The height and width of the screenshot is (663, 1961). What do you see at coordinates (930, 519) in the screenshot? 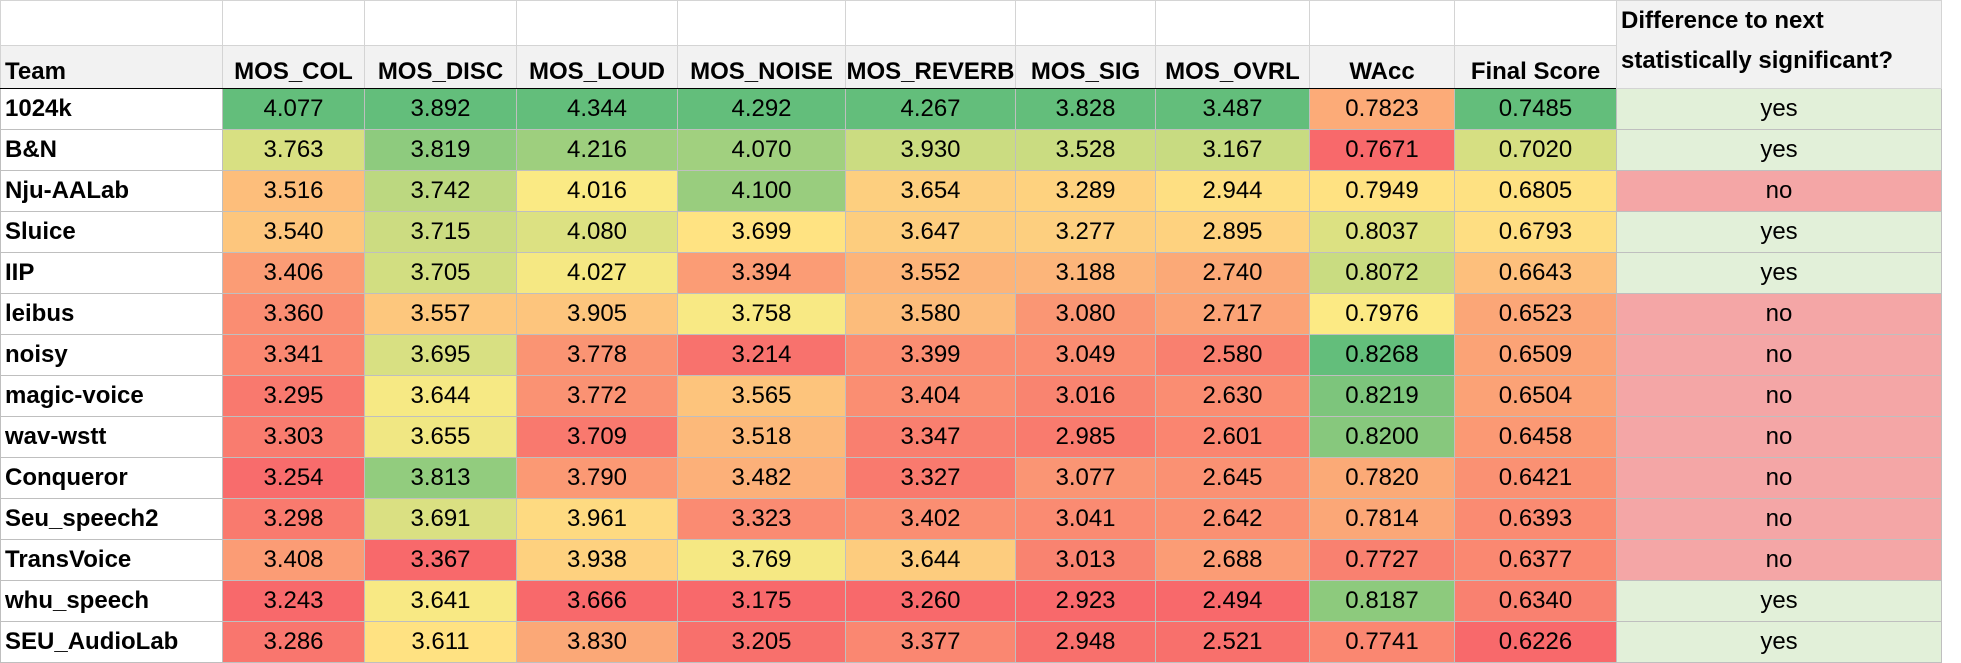
I see `score-cell: 3.402` at bounding box center [930, 519].